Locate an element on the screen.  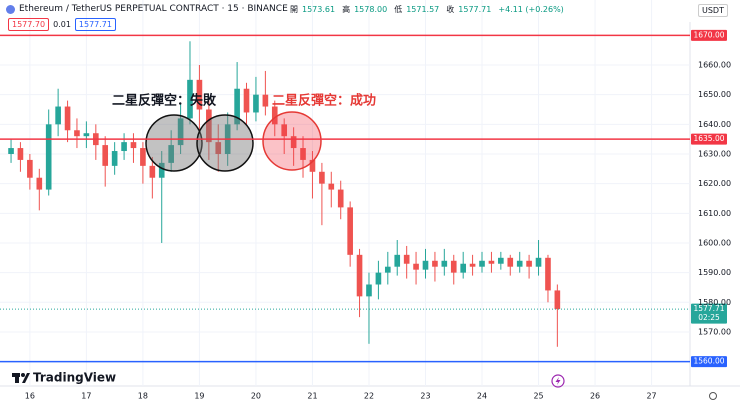
ohlc-key: 高 is located at coordinates (346, 9).